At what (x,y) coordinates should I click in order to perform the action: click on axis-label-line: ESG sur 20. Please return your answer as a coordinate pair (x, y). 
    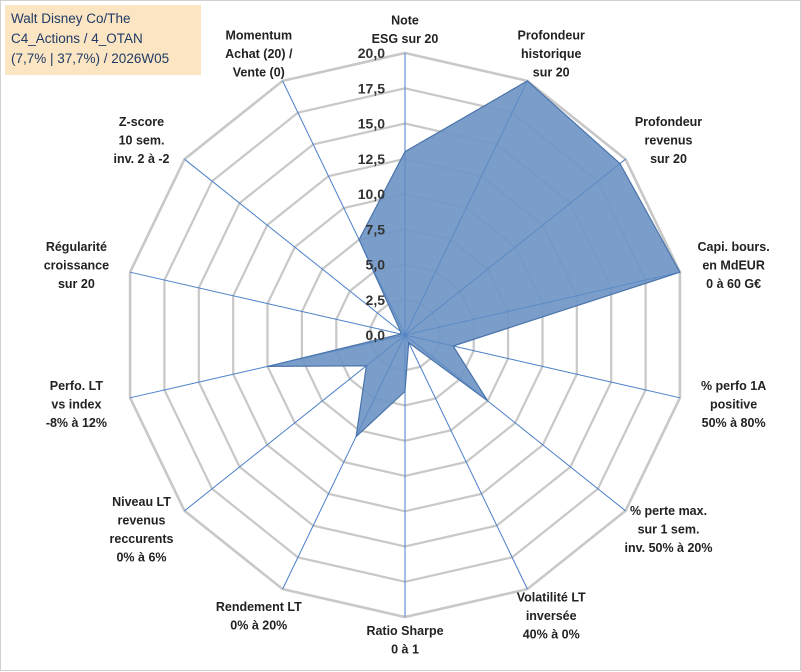
    Looking at the image, I should click on (405, 39).